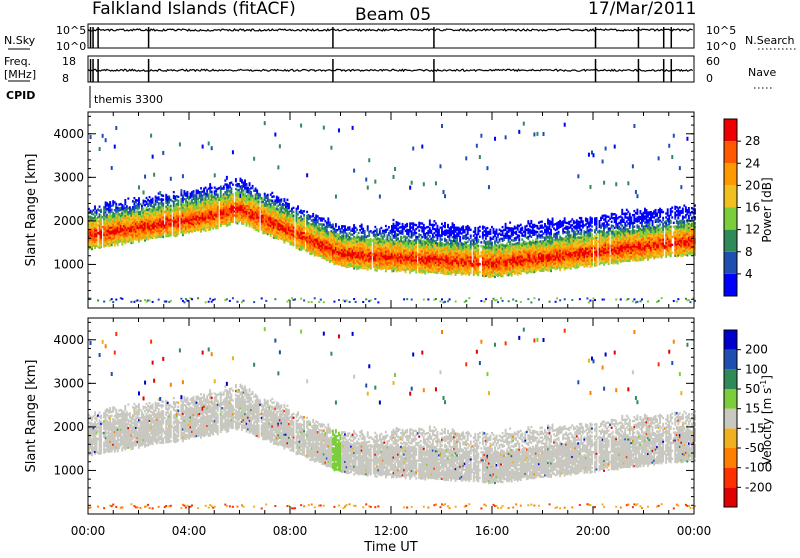 This screenshot has height=558, width=800. I want to click on freq-panel: Freq. [MHz] 18 8 60 0 Nave, so click(390, 71).